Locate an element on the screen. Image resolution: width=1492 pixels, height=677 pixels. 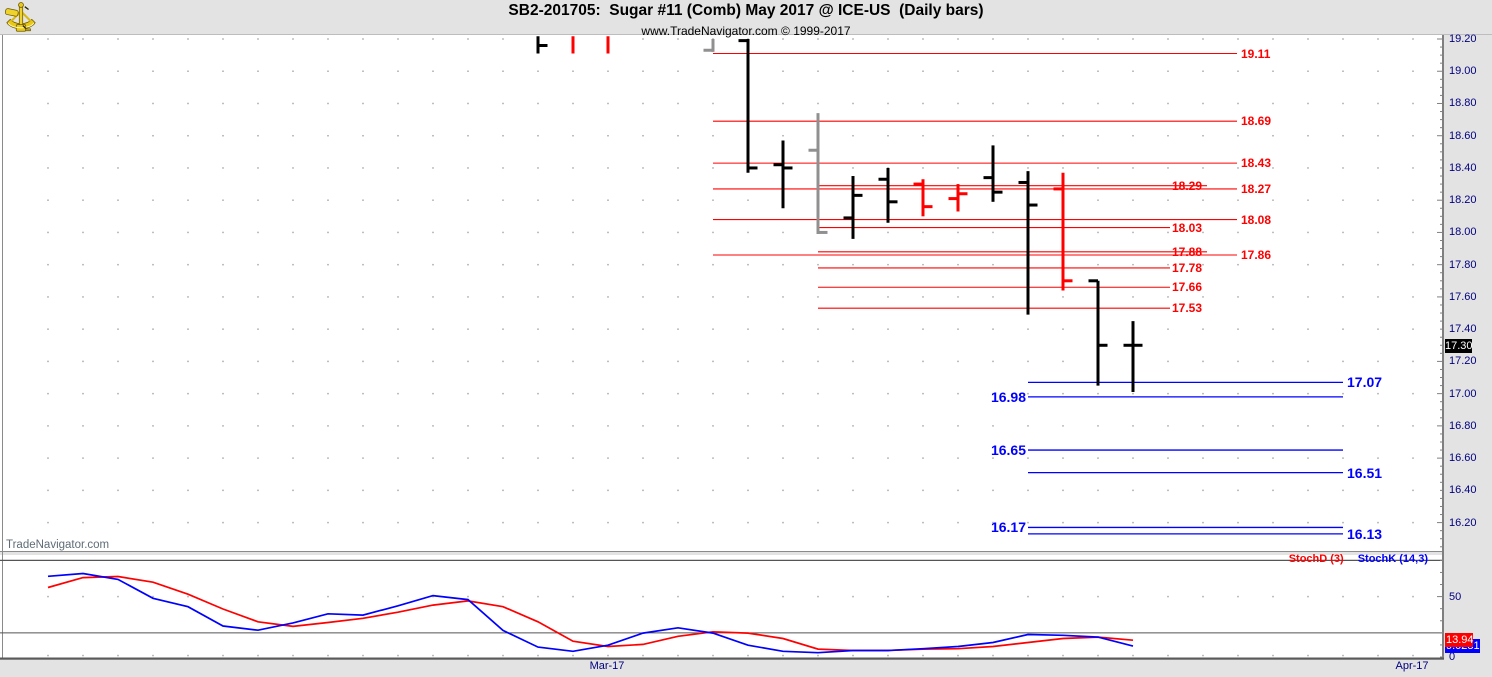
sextant-logo-icon is located at coordinates (20, 17).